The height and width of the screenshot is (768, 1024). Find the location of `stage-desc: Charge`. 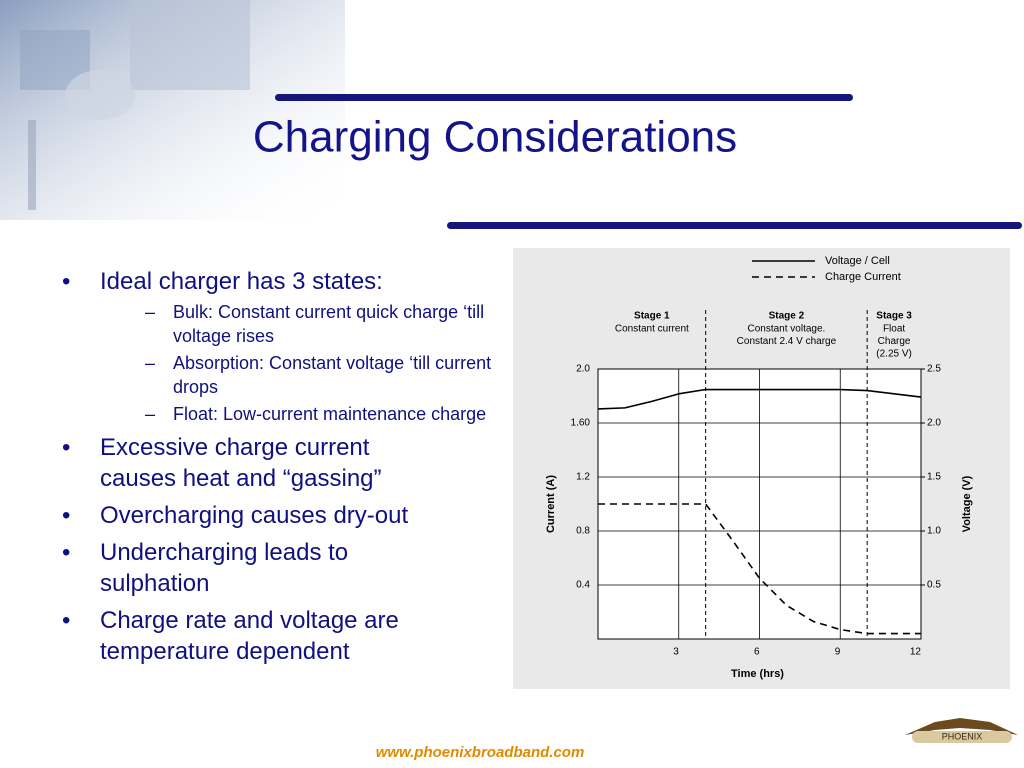

stage-desc: Charge is located at coordinates (894, 341).